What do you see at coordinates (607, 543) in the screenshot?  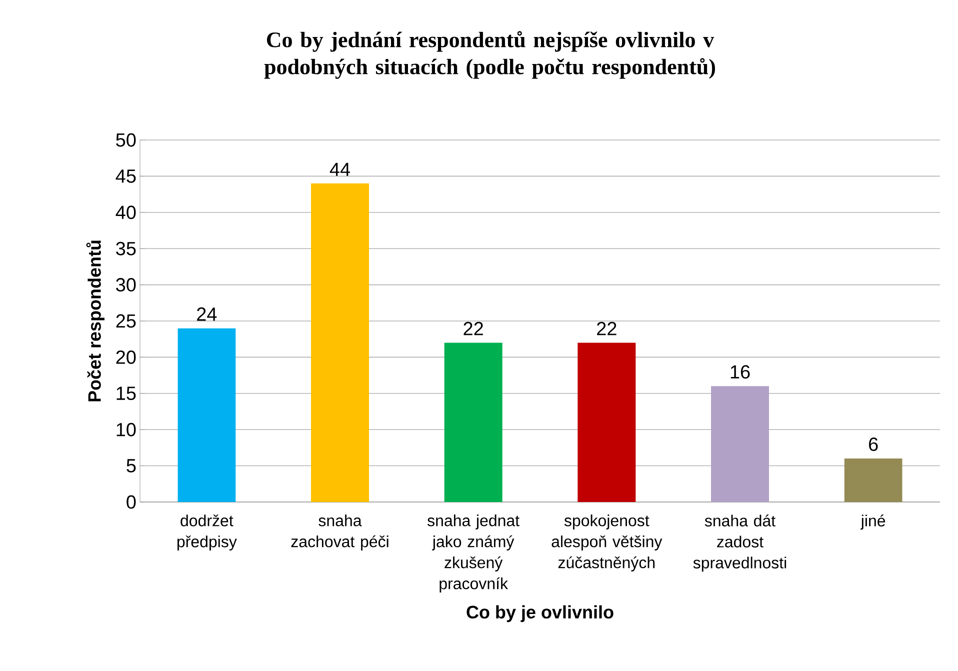 I see `x-tick-label: spokojenost alespoň většiny zúčastněných` at bounding box center [607, 543].